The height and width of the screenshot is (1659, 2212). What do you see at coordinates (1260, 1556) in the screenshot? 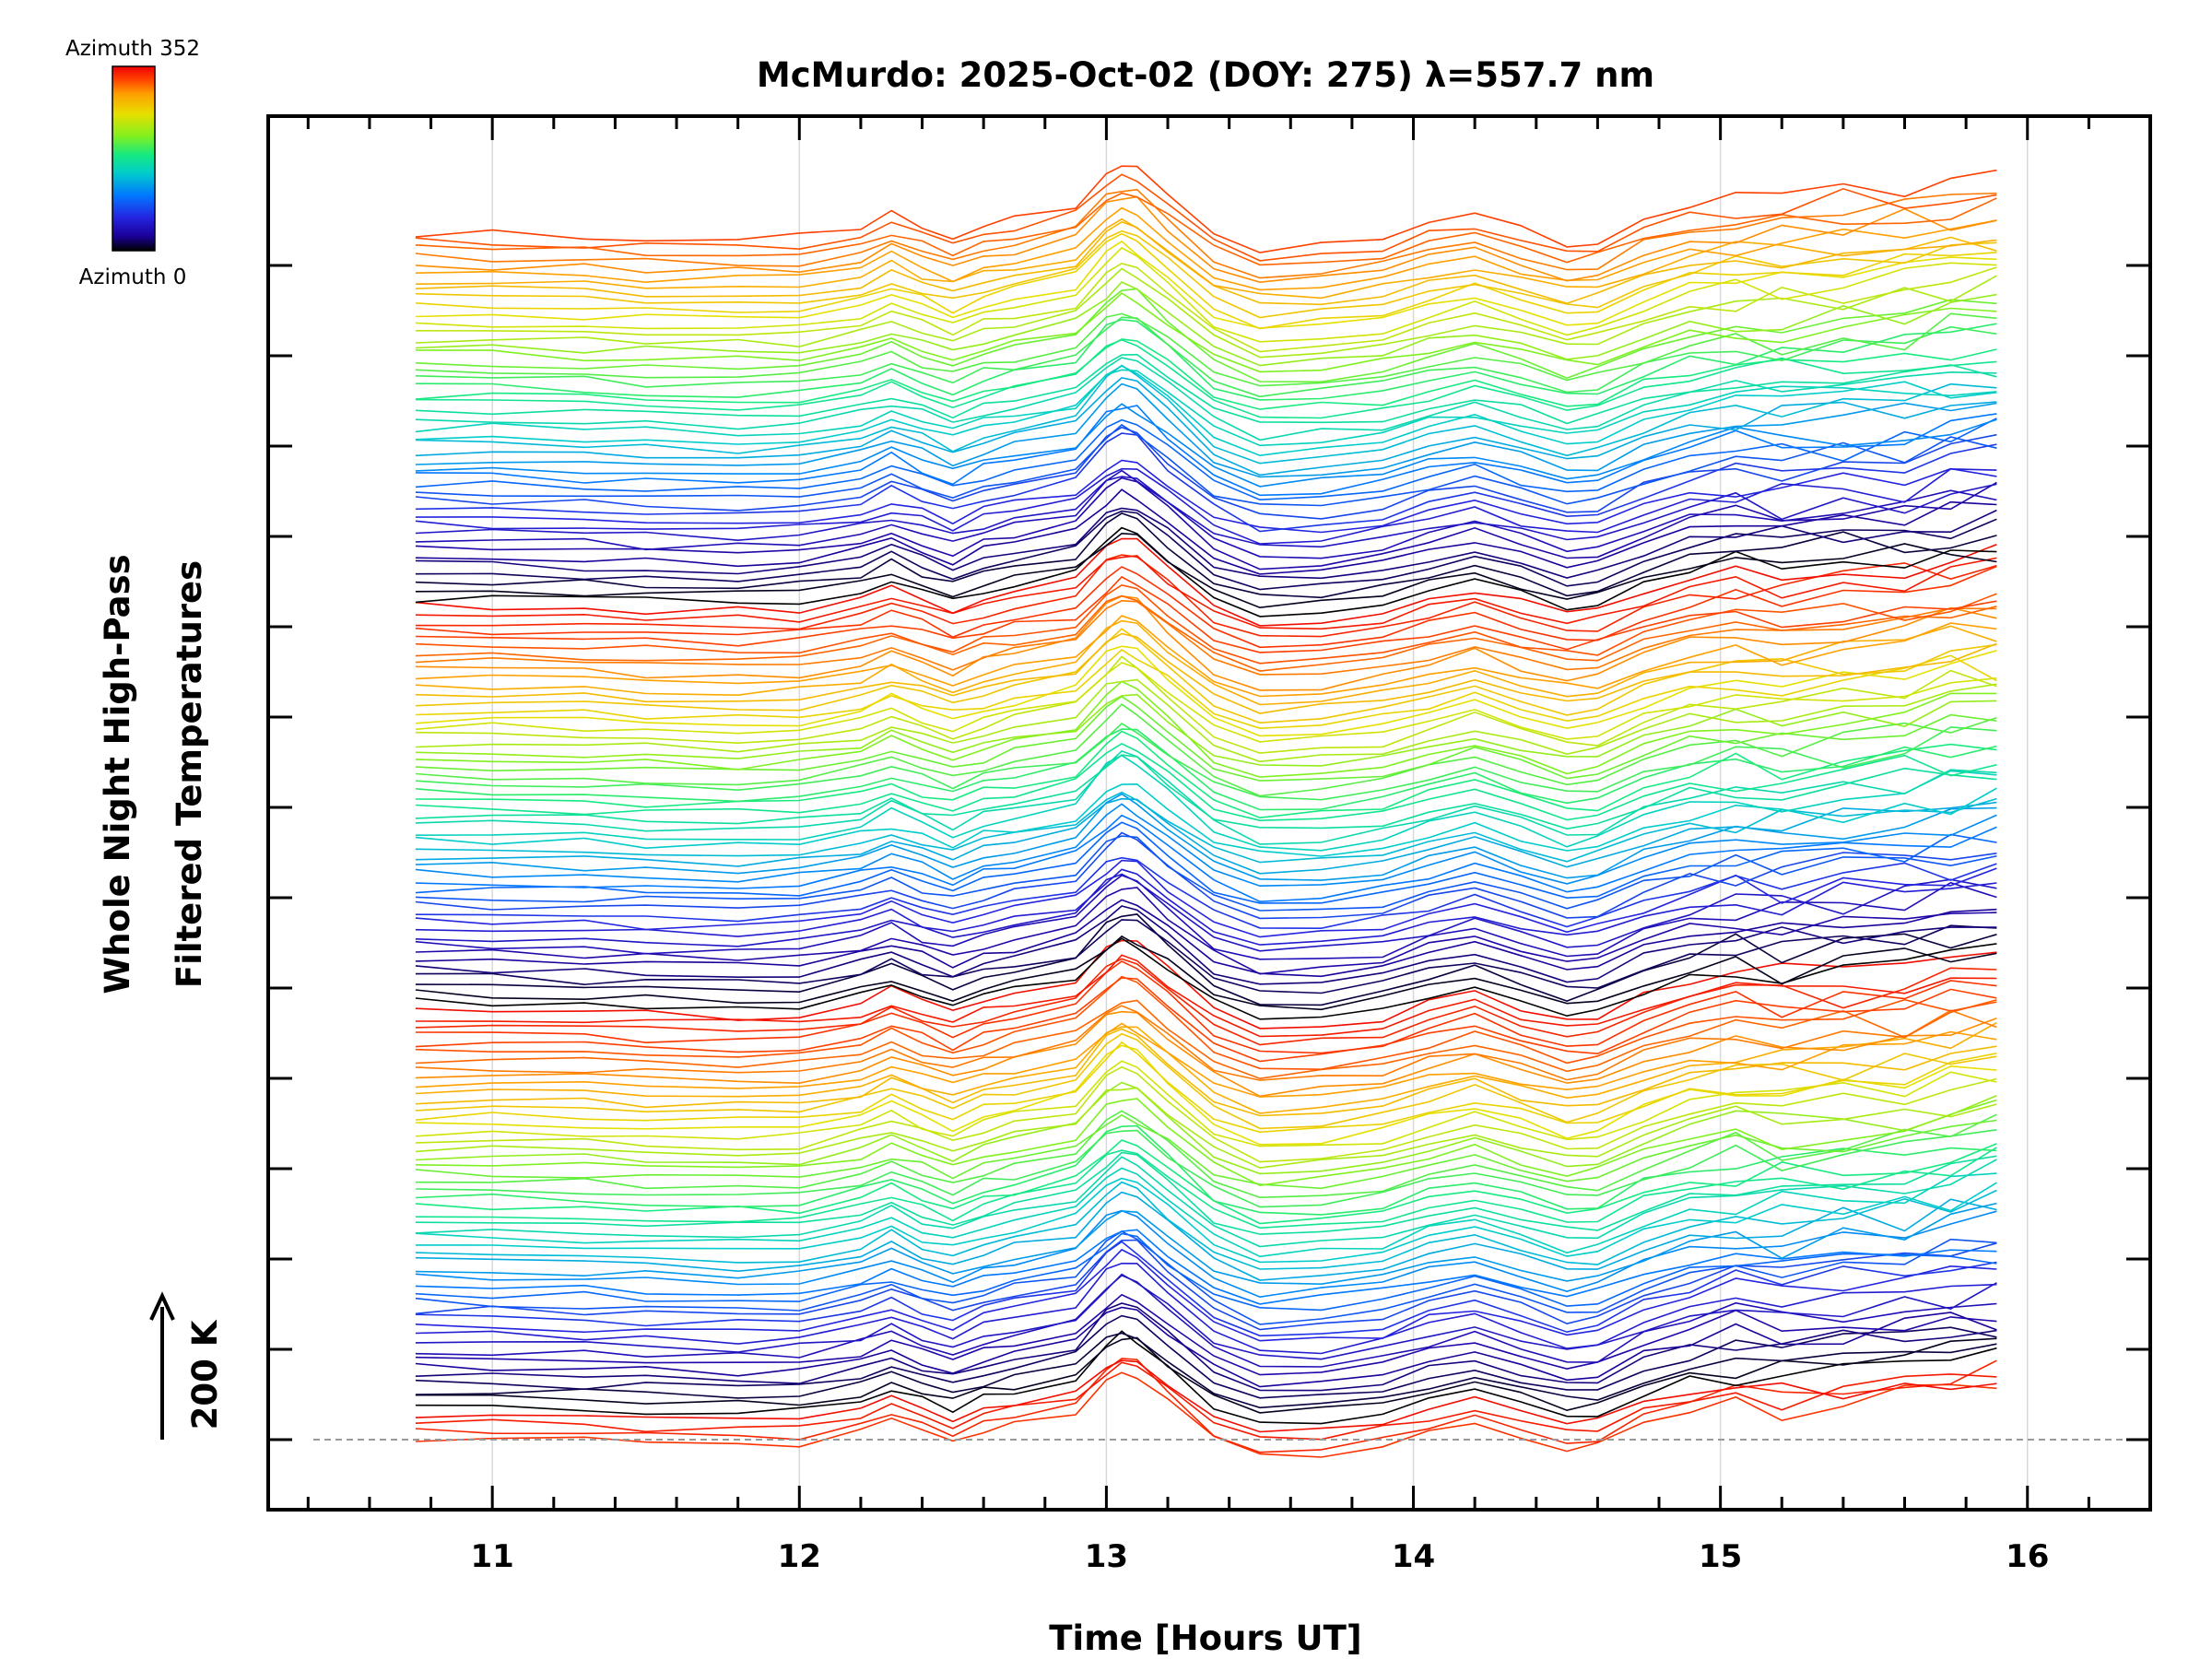
I see `x-tick-labels: 11 12 13 14 15 16` at bounding box center [1260, 1556].